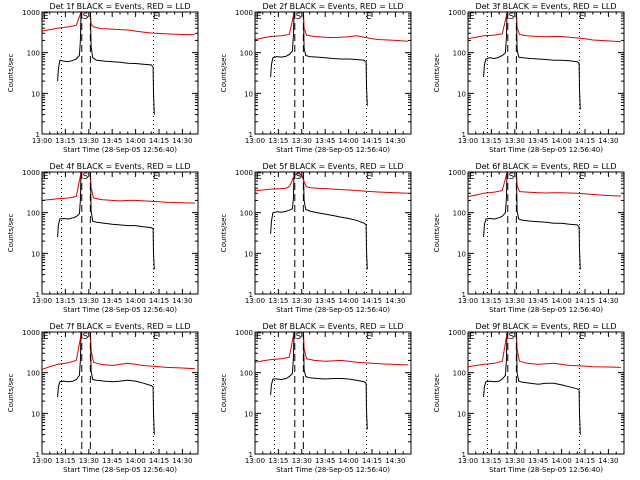  What do you see at coordinates (119, 166) in the screenshot?
I see `panel-title: Det 4f BLACK = Events, RED = LLD` at bounding box center [119, 166].